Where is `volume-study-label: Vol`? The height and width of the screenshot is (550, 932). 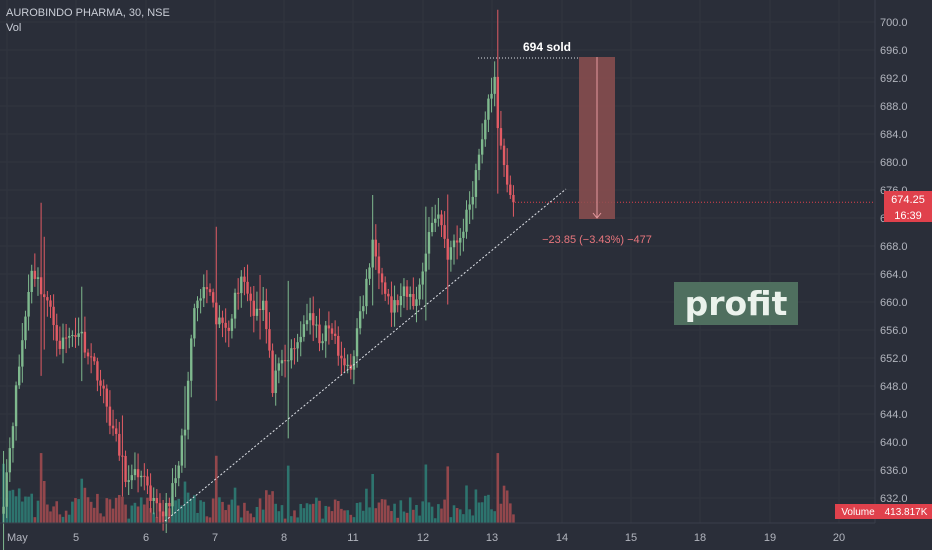 volume-study-label: Vol is located at coordinates (14, 28).